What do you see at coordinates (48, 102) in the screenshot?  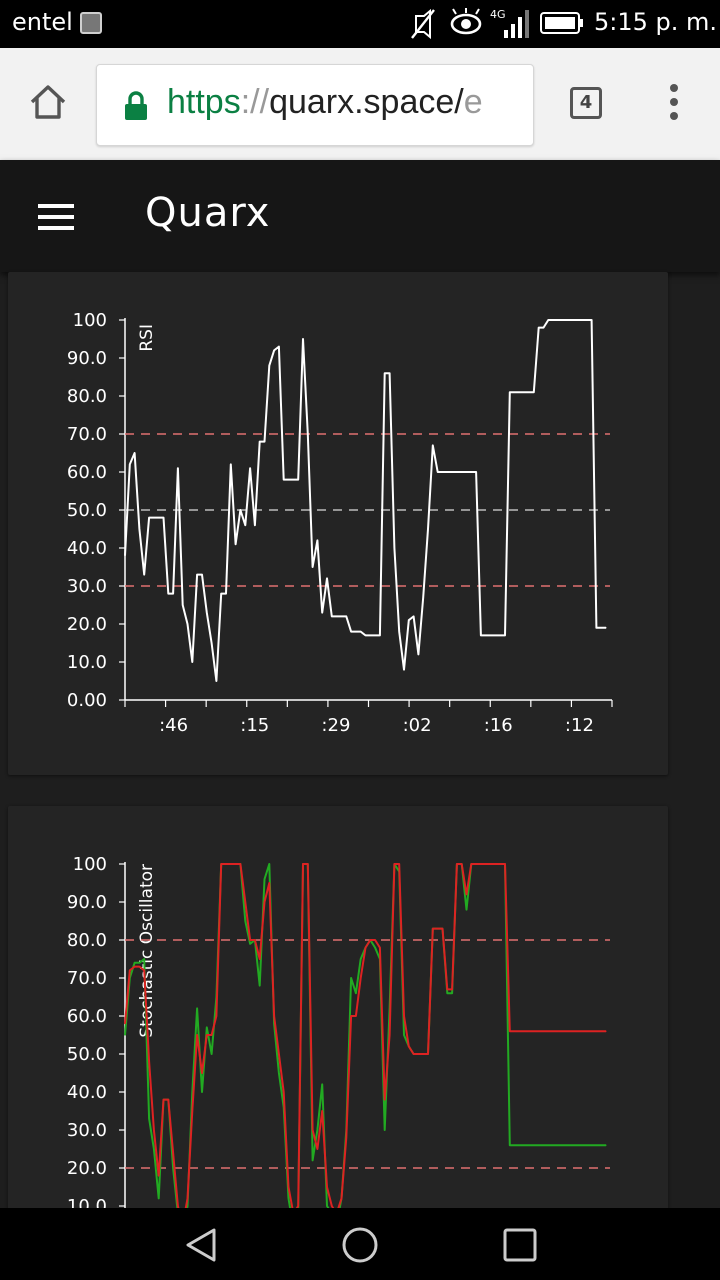 I see `home-icon` at bounding box center [48, 102].